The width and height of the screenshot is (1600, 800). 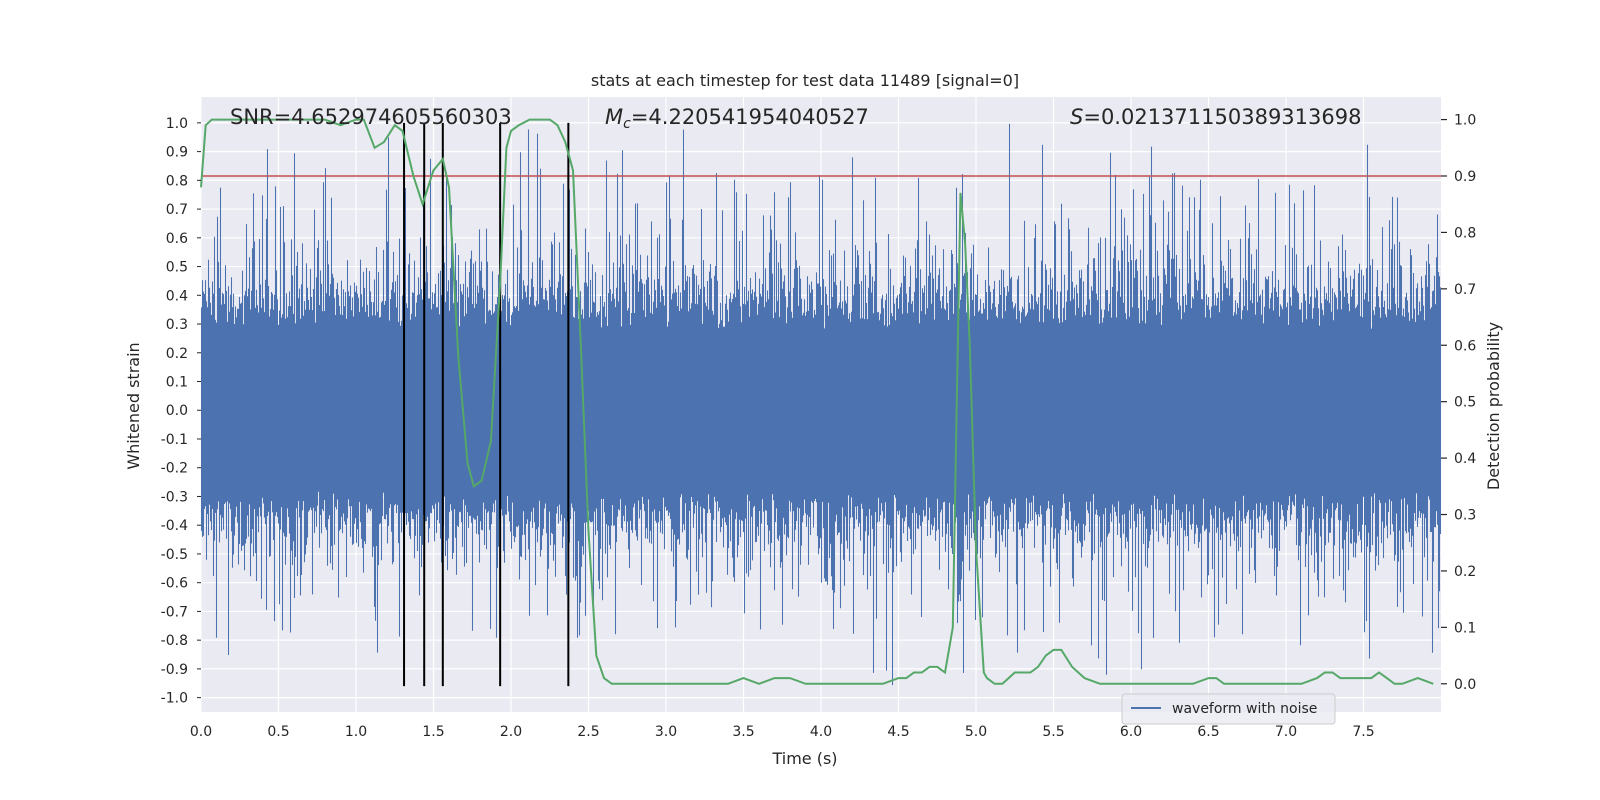 I want to click on x-tick-label-5: 2.5, so click(x=588, y=732).